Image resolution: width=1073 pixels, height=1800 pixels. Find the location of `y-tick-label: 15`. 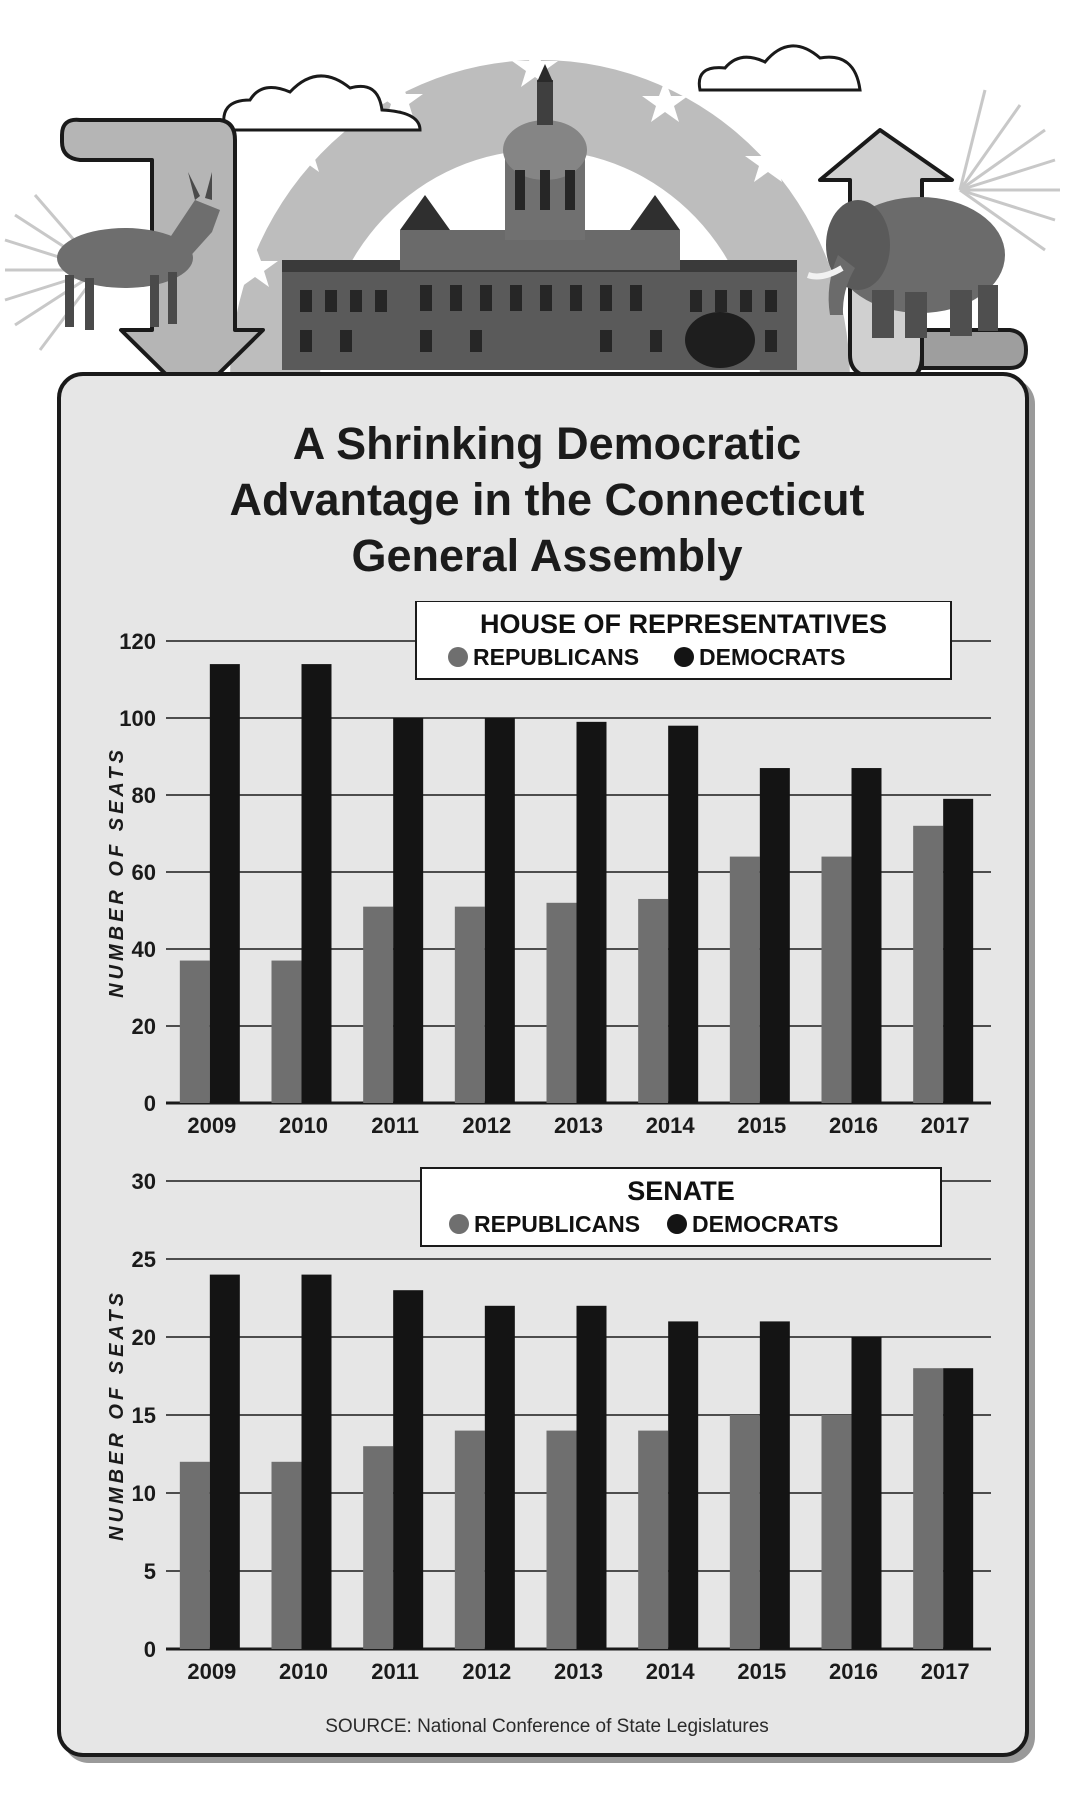

y-tick-label: 15 is located at coordinates (144, 1415).